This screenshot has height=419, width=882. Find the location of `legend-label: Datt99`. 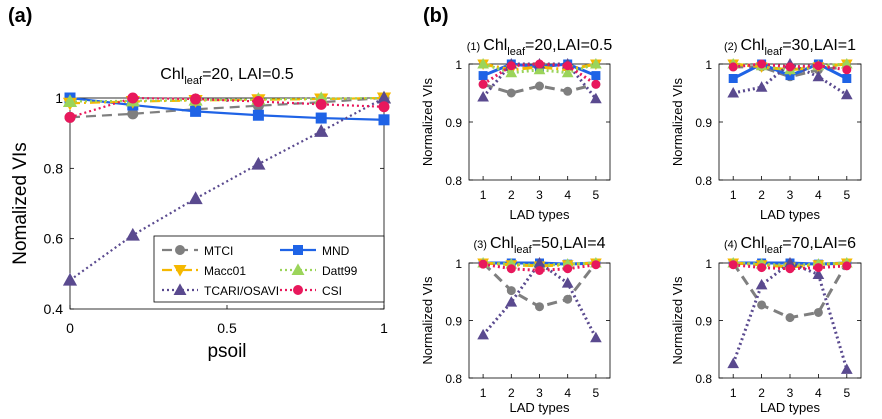

legend-label: Datt99 is located at coordinates (340, 271).